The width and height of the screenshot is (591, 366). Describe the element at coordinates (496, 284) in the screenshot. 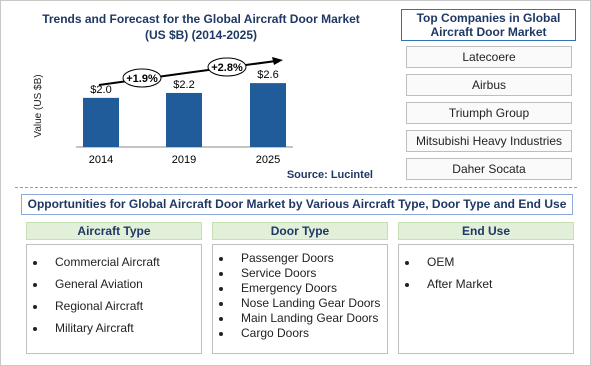

I see `list-item: After Market` at that location.